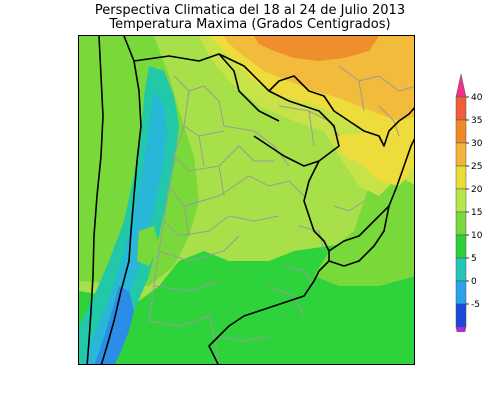  What do you see at coordinates (474, 201) in the screenshot?
I see `colorbar-ticks: 40 35 30 25 20 15 10 5 0 -5` at bounding box center [474, 201].